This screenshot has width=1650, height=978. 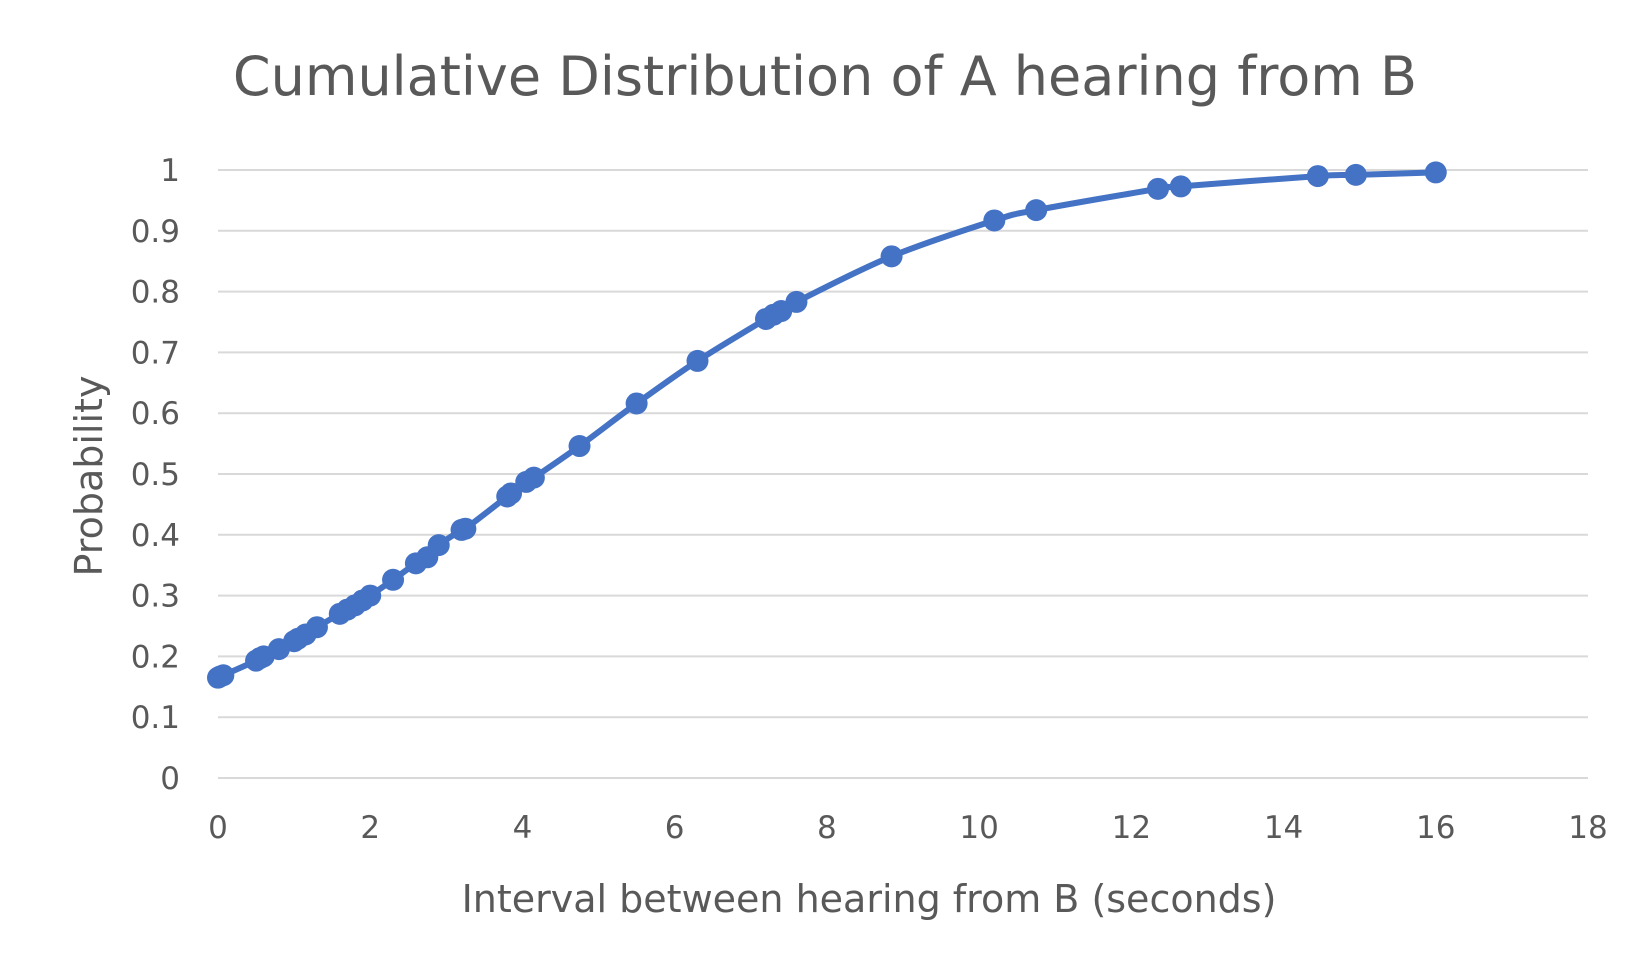 I want to click on x-tick-label: 12, so click(x=1131, y=828).